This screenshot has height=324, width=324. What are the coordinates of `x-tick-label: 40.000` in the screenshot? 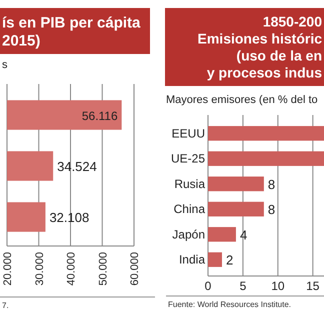 It's located at (72, 269).